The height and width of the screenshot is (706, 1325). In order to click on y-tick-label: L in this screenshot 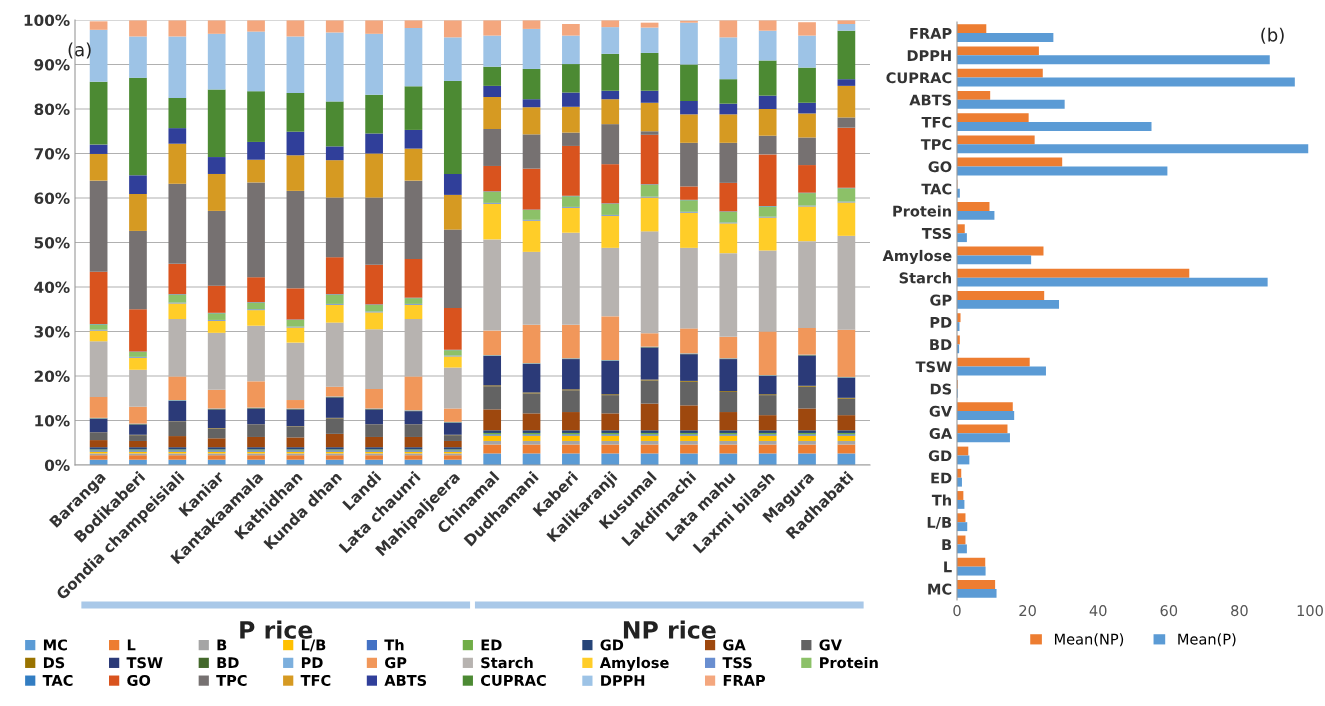, I will do `click(948, 567)`.